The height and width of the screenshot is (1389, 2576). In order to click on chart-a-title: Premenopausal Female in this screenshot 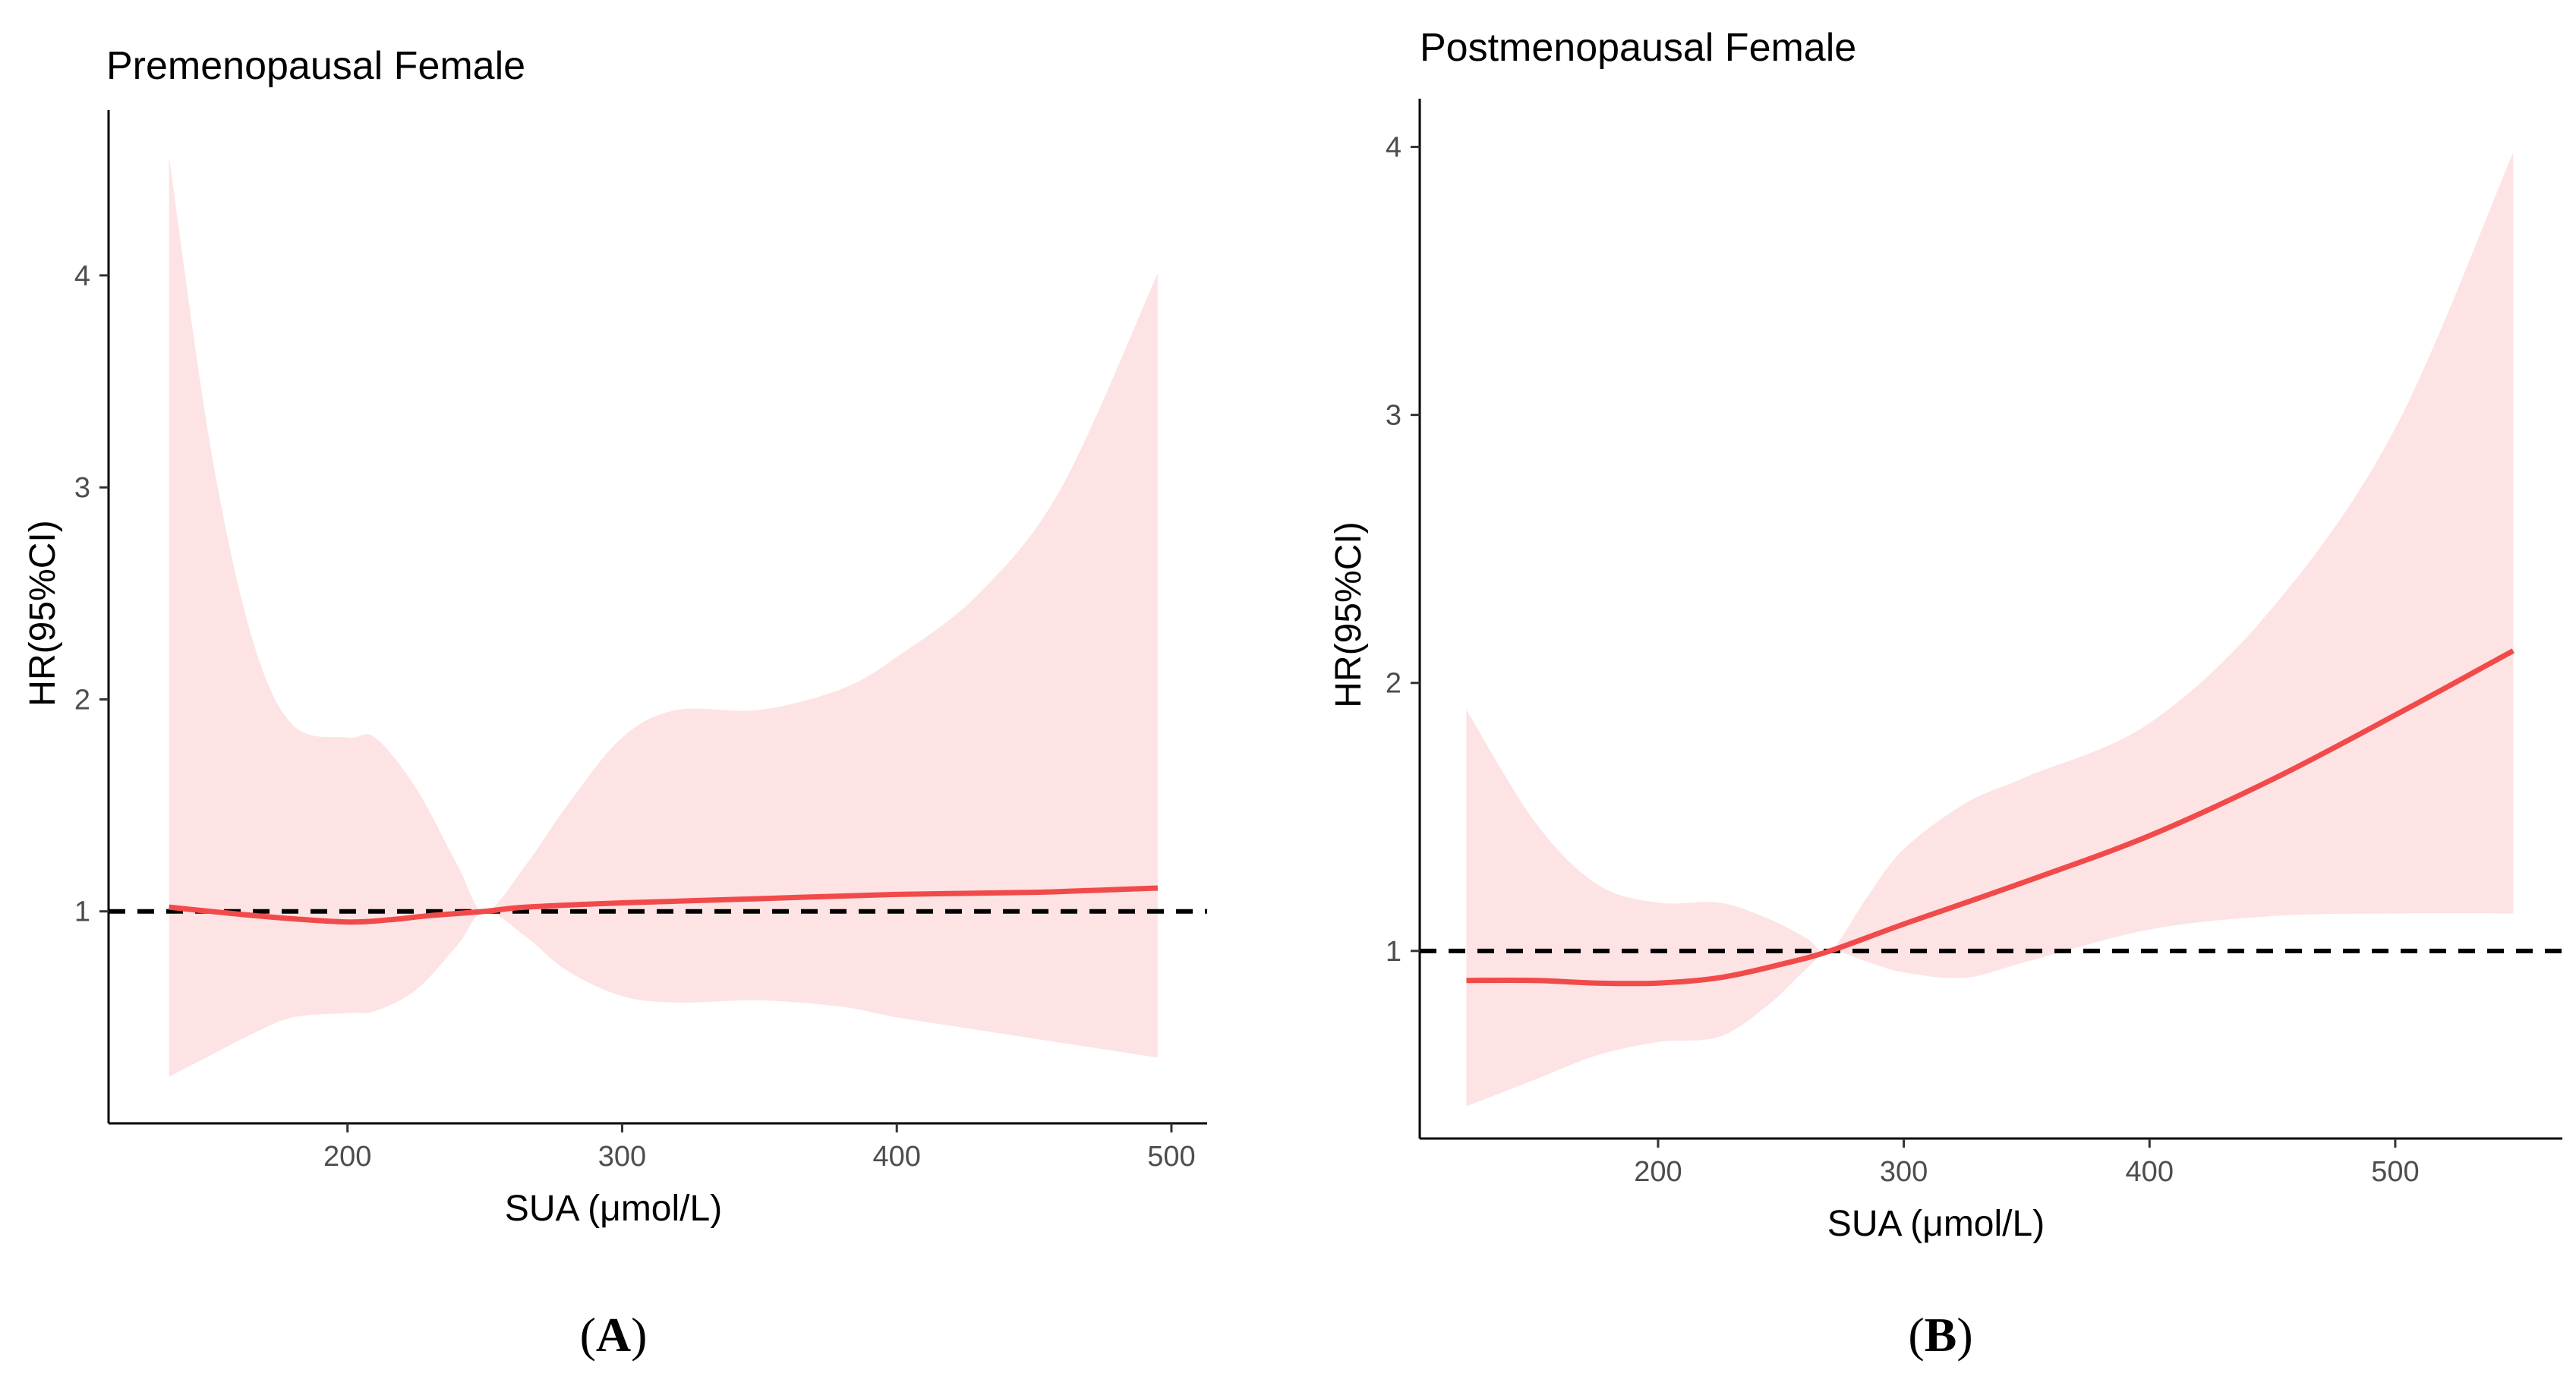, I will do `click(315, 66)`.